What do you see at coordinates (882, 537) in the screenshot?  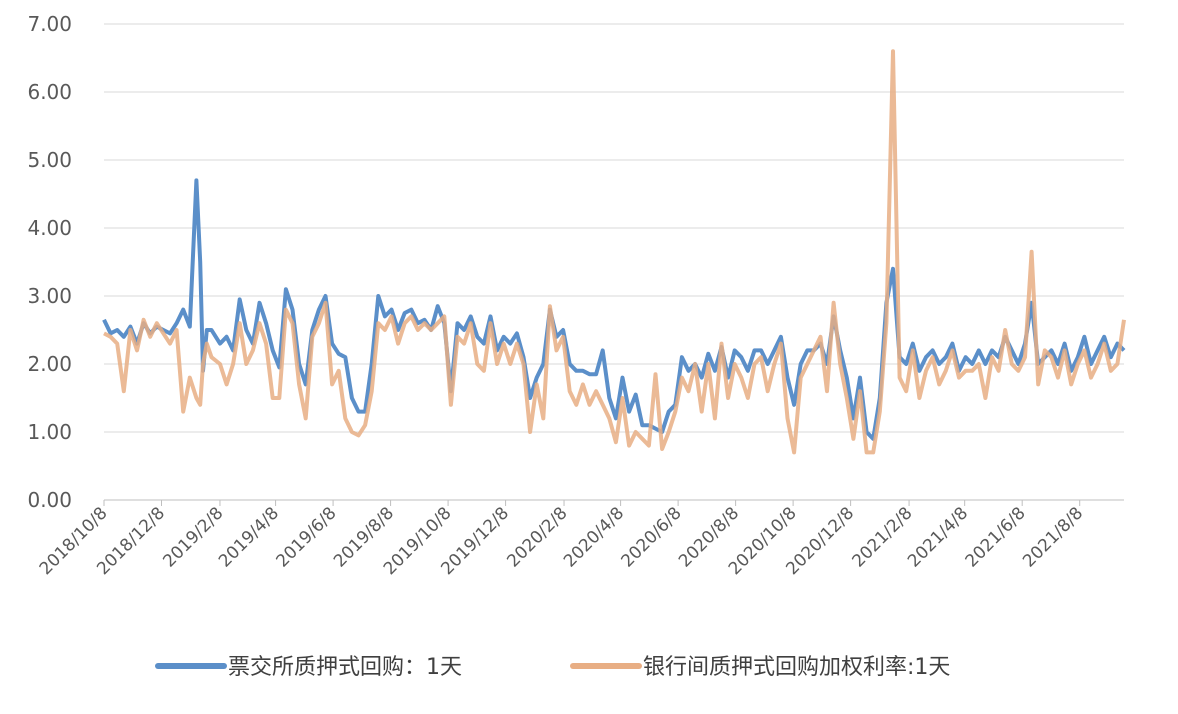 I see `x-tick-label: 2021/2/8` at bounding box center [882, 537].